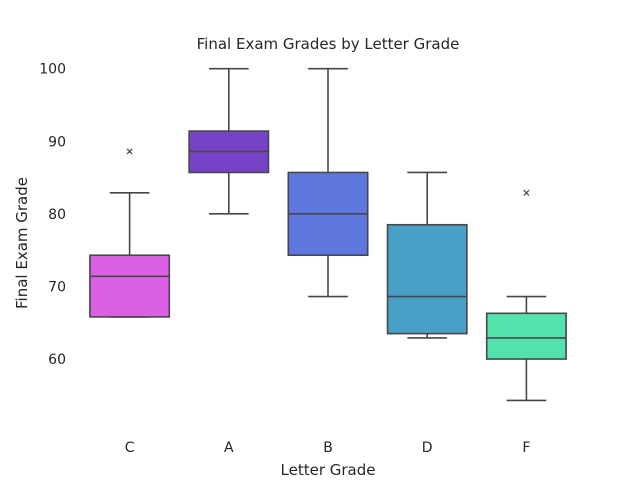 This screenshot has width=640, height=480. Describe the element at coordinates (52, 70) in the screenshot. I see `y-tick-label: 100` at that location.